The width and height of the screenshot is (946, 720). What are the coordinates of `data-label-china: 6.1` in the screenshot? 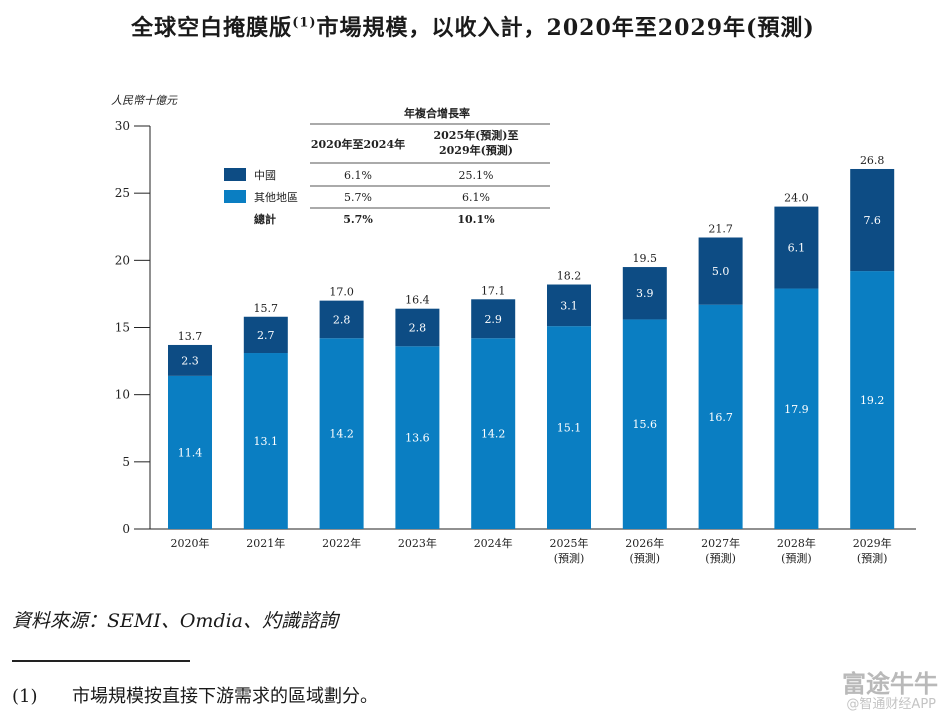 It's located at (797, 248).